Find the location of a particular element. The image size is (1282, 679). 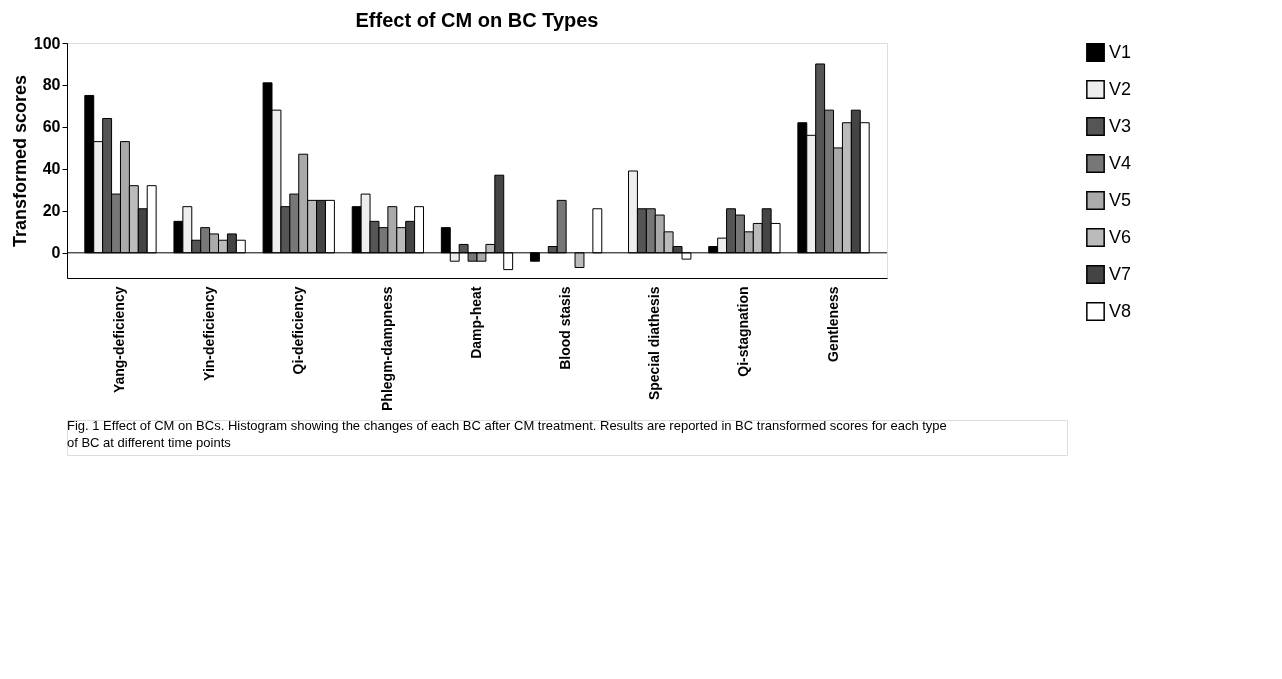

x-tick-label: Blood stasis is located at coordinates (565, 328).